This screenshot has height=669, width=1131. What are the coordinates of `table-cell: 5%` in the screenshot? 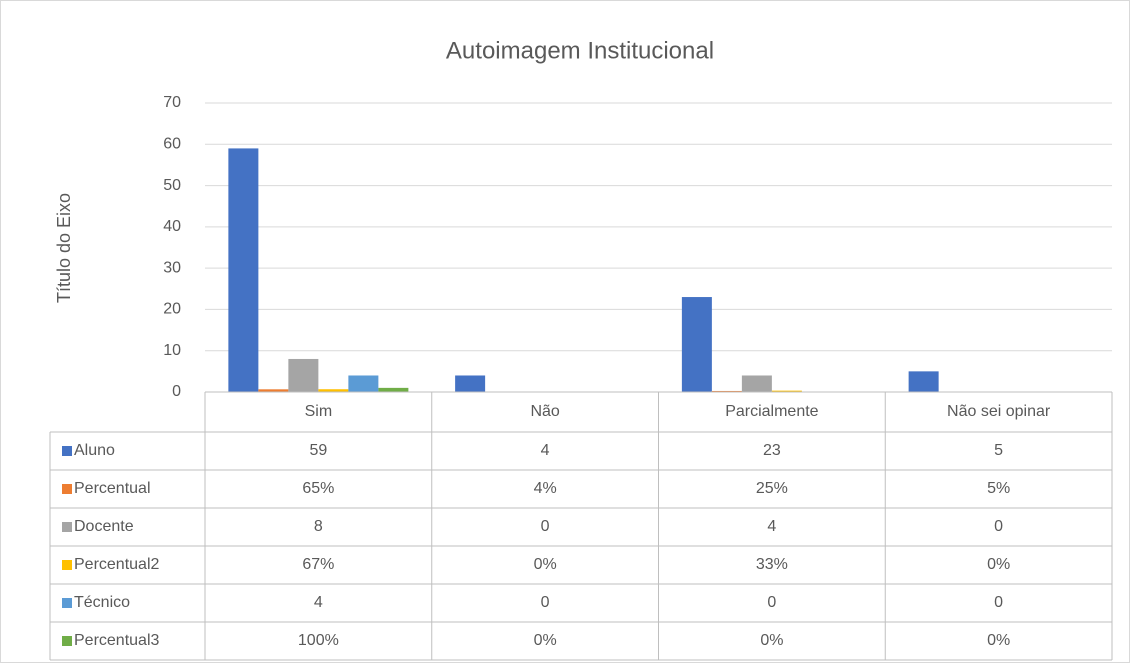 It's located at (998, 488).